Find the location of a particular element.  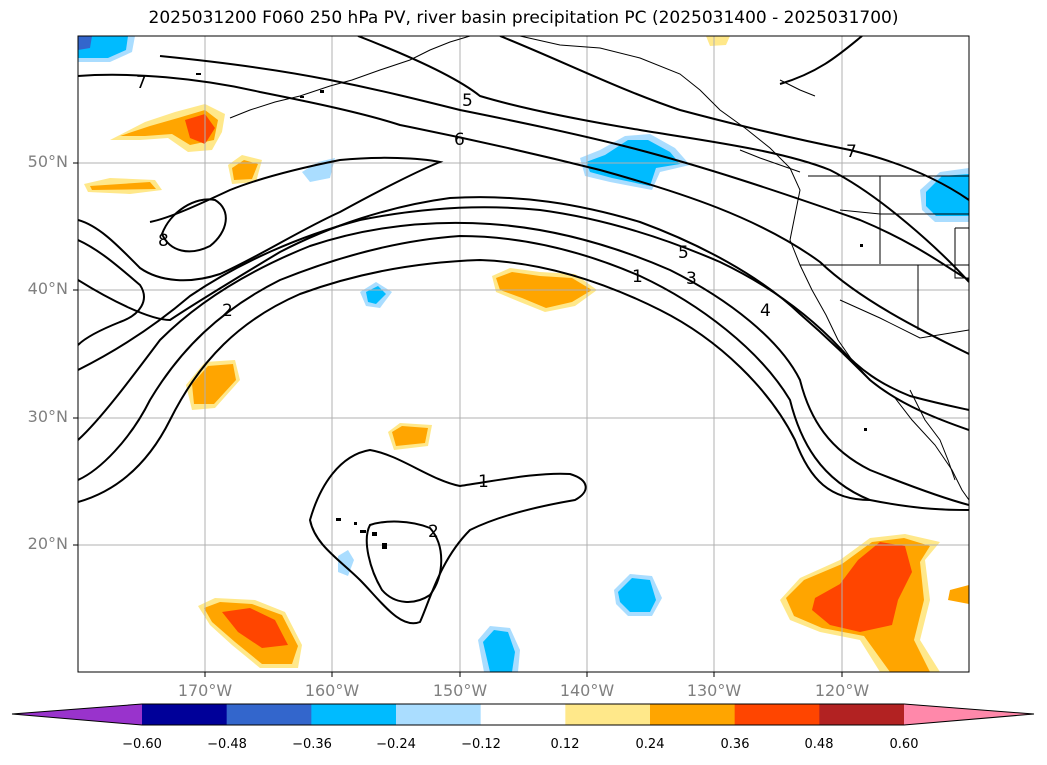

contour-label: 3 is located at coordinates (691, 279).